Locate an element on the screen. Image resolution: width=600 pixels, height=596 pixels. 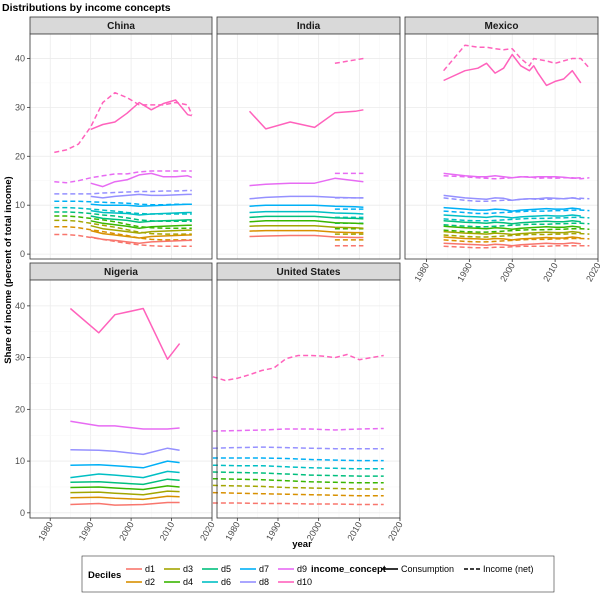
y-tick-label: 40 is located at coordinates (20, 58).